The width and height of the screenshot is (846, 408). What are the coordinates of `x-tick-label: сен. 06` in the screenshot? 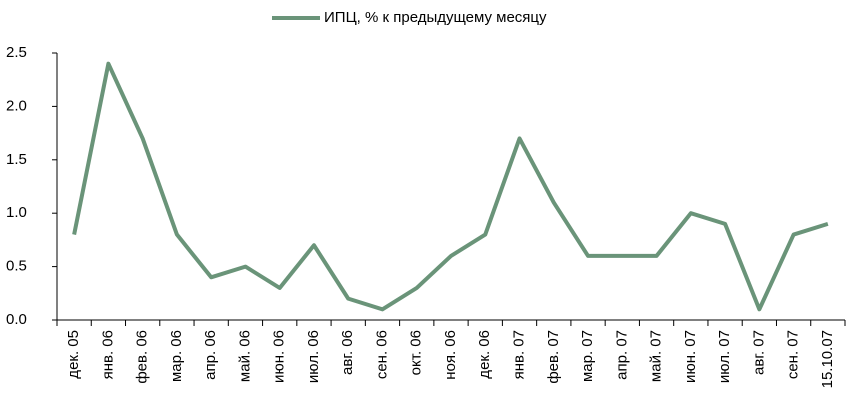 It's located at (381, 354).